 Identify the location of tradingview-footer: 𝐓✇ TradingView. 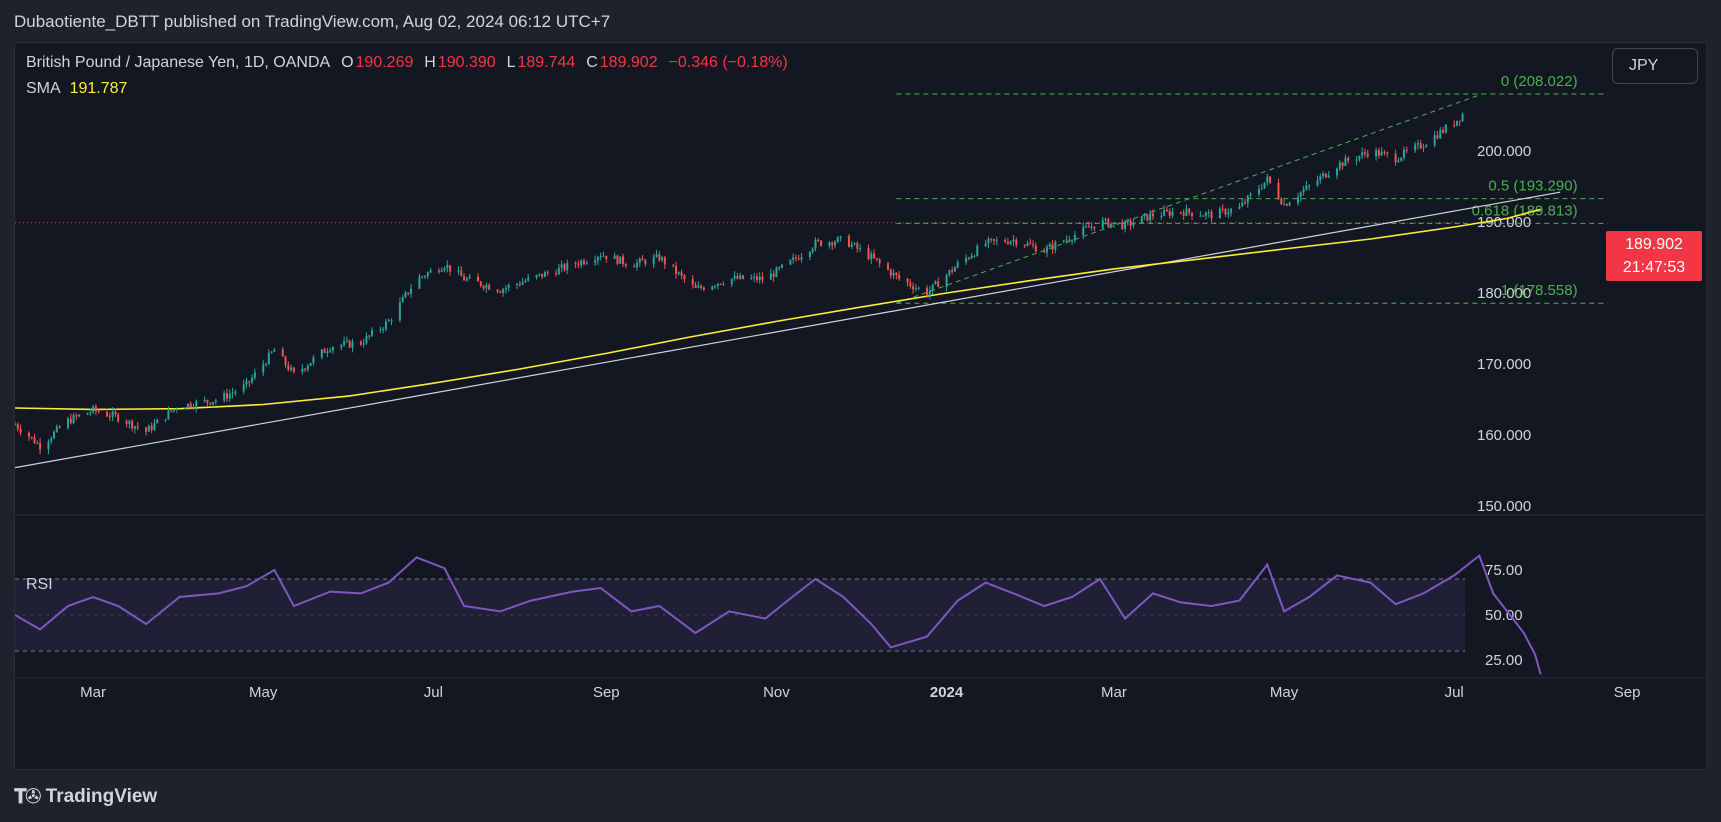
(85, 796).